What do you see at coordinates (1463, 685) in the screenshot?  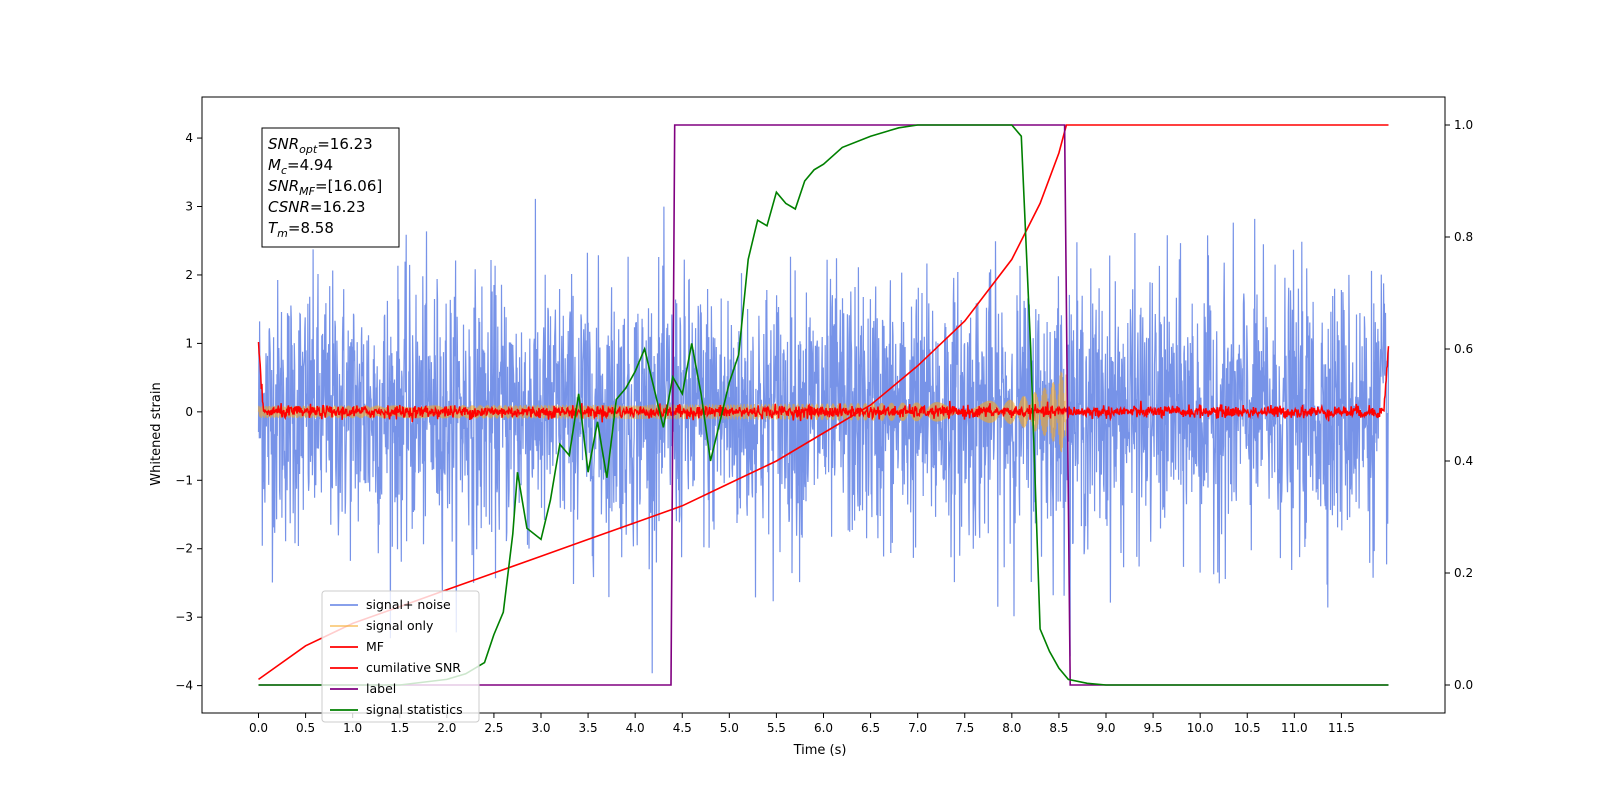 I see `y2-tick-label: 0.0` at bounding box center [1463, 685].